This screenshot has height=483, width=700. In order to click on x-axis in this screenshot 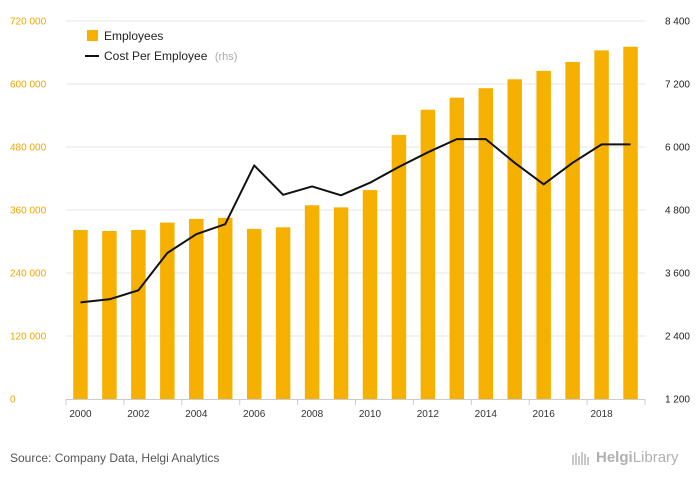, I will do `click(355, 402)`.